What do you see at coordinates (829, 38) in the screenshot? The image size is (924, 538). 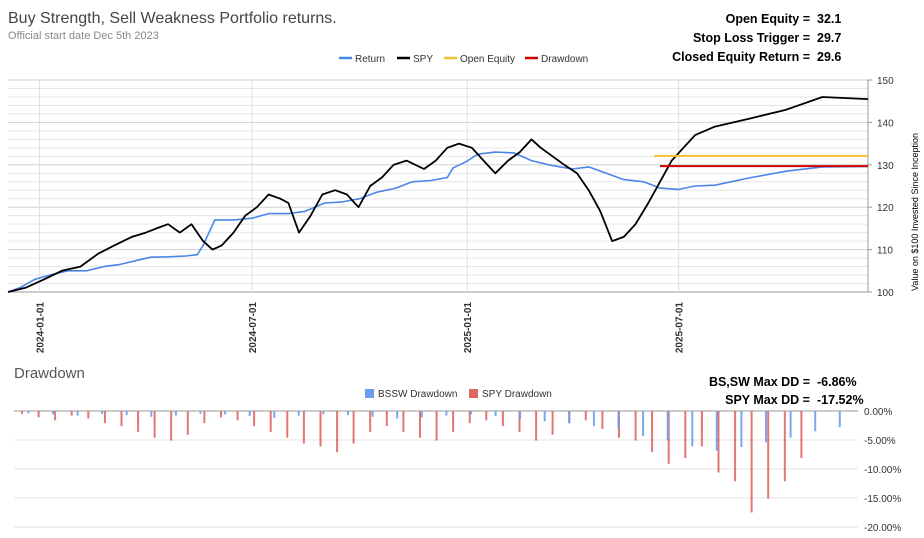 I see `stat-stop-loss-value: 29.7` at bounding box center [829, 38].